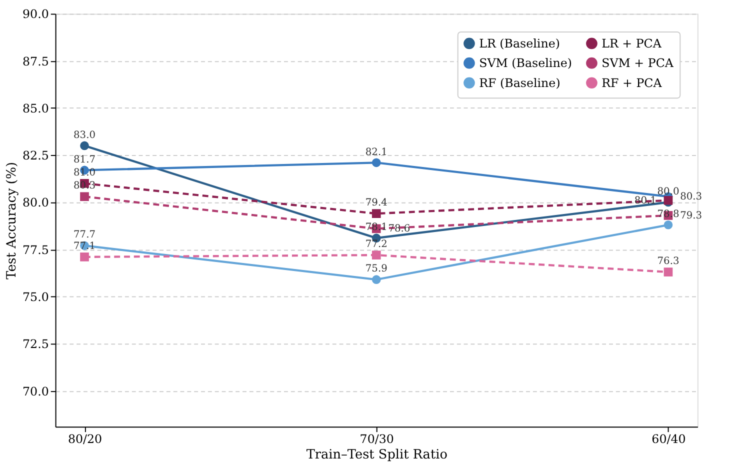 The height and width of the screenshot is (474, 732). What do you see at coordinates (85, 135) in the screenshot?
I see `data-label: 83.0` at bounding box center [85, 135].